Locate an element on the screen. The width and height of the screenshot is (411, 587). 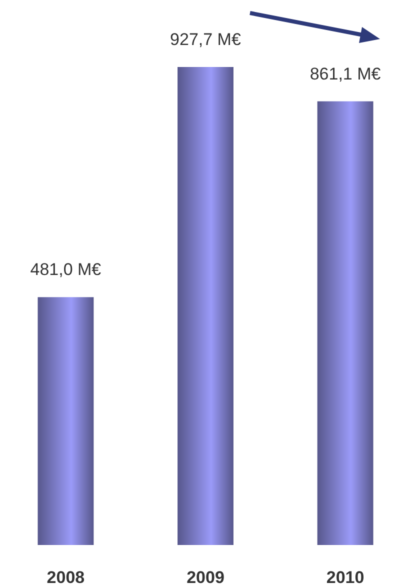
x-tick-label: 2009 is located at coordinates (205, 577).